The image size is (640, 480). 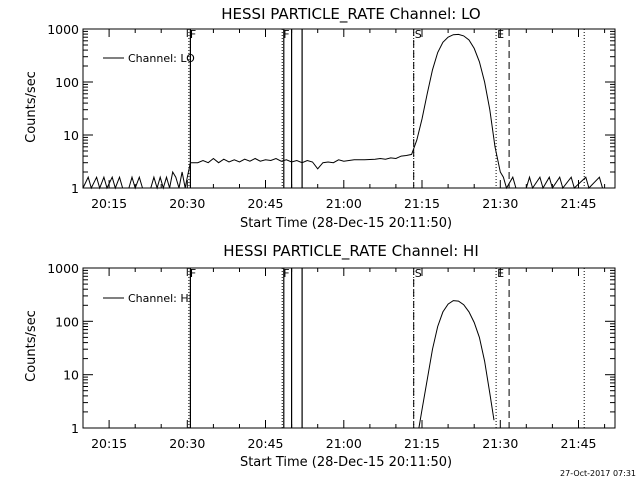 What do you see at coordinates (598, 473) in the screenshot?
I see `footer-timestamp: 27-Oct-2017 07:31` at bounding box center [598, 473].